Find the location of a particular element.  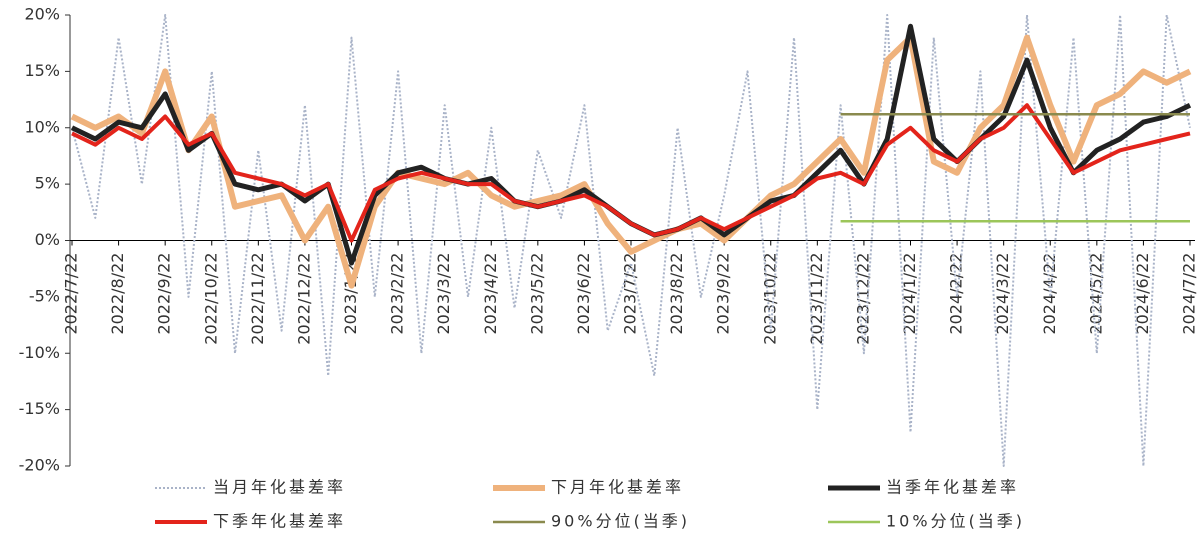

y-tick-label: 10% is located at coordinates (42, 126).